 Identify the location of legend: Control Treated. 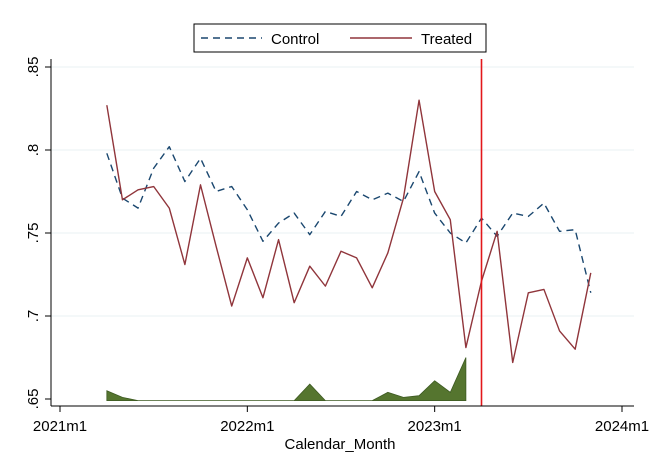
(340, 38).